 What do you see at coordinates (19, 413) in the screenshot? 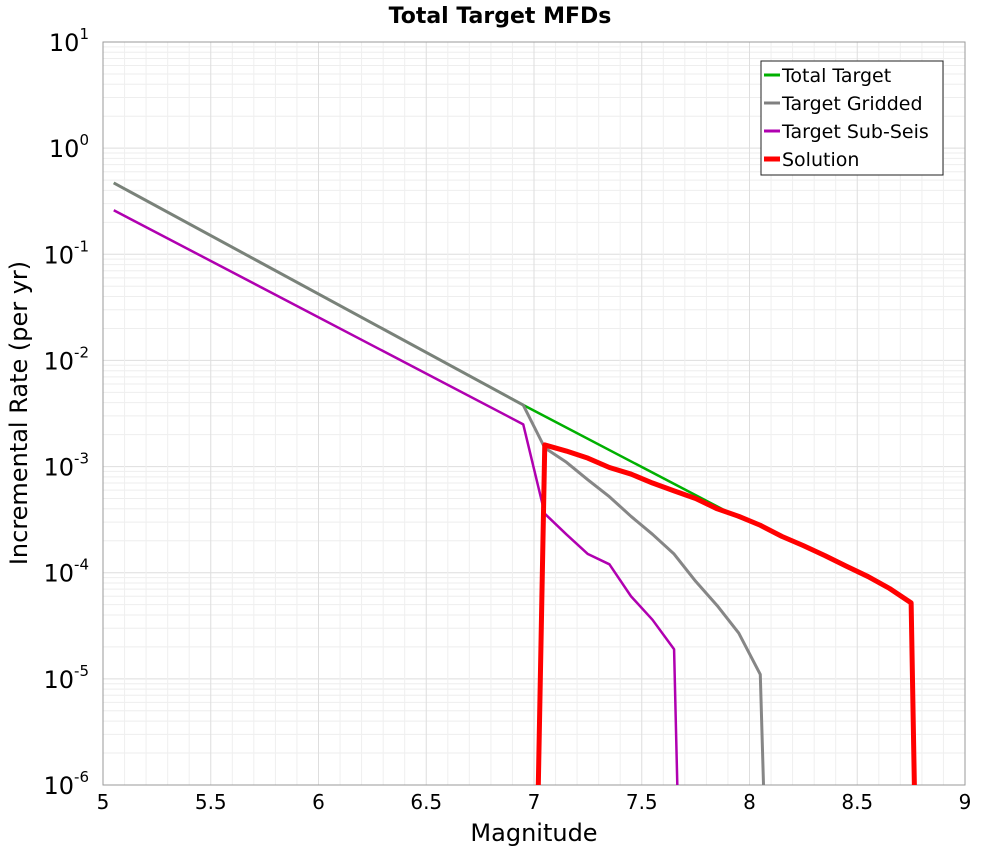
I see `y-axis-label: Incremental Rate (per yr)` at bounding box center [19, 413].